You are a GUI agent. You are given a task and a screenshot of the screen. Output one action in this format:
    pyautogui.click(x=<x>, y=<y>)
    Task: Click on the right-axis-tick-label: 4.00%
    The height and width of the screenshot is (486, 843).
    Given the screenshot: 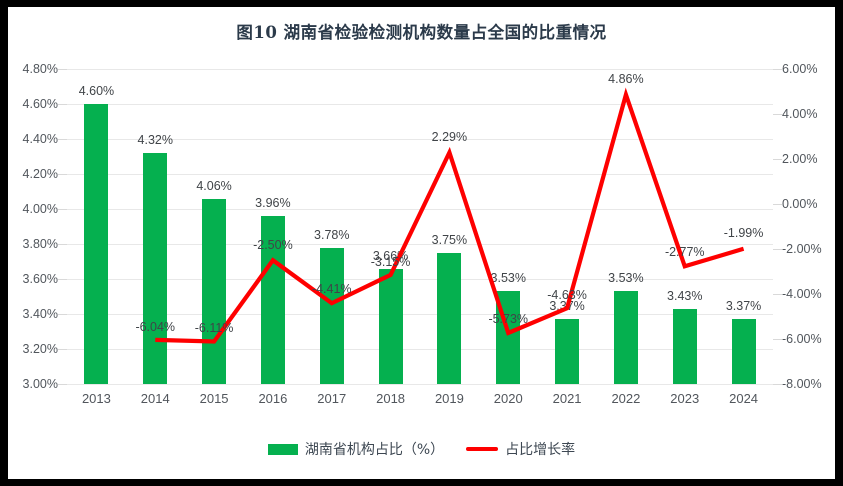 What is the action you would take?
    pyautogui.click(x=800, y=114)
    